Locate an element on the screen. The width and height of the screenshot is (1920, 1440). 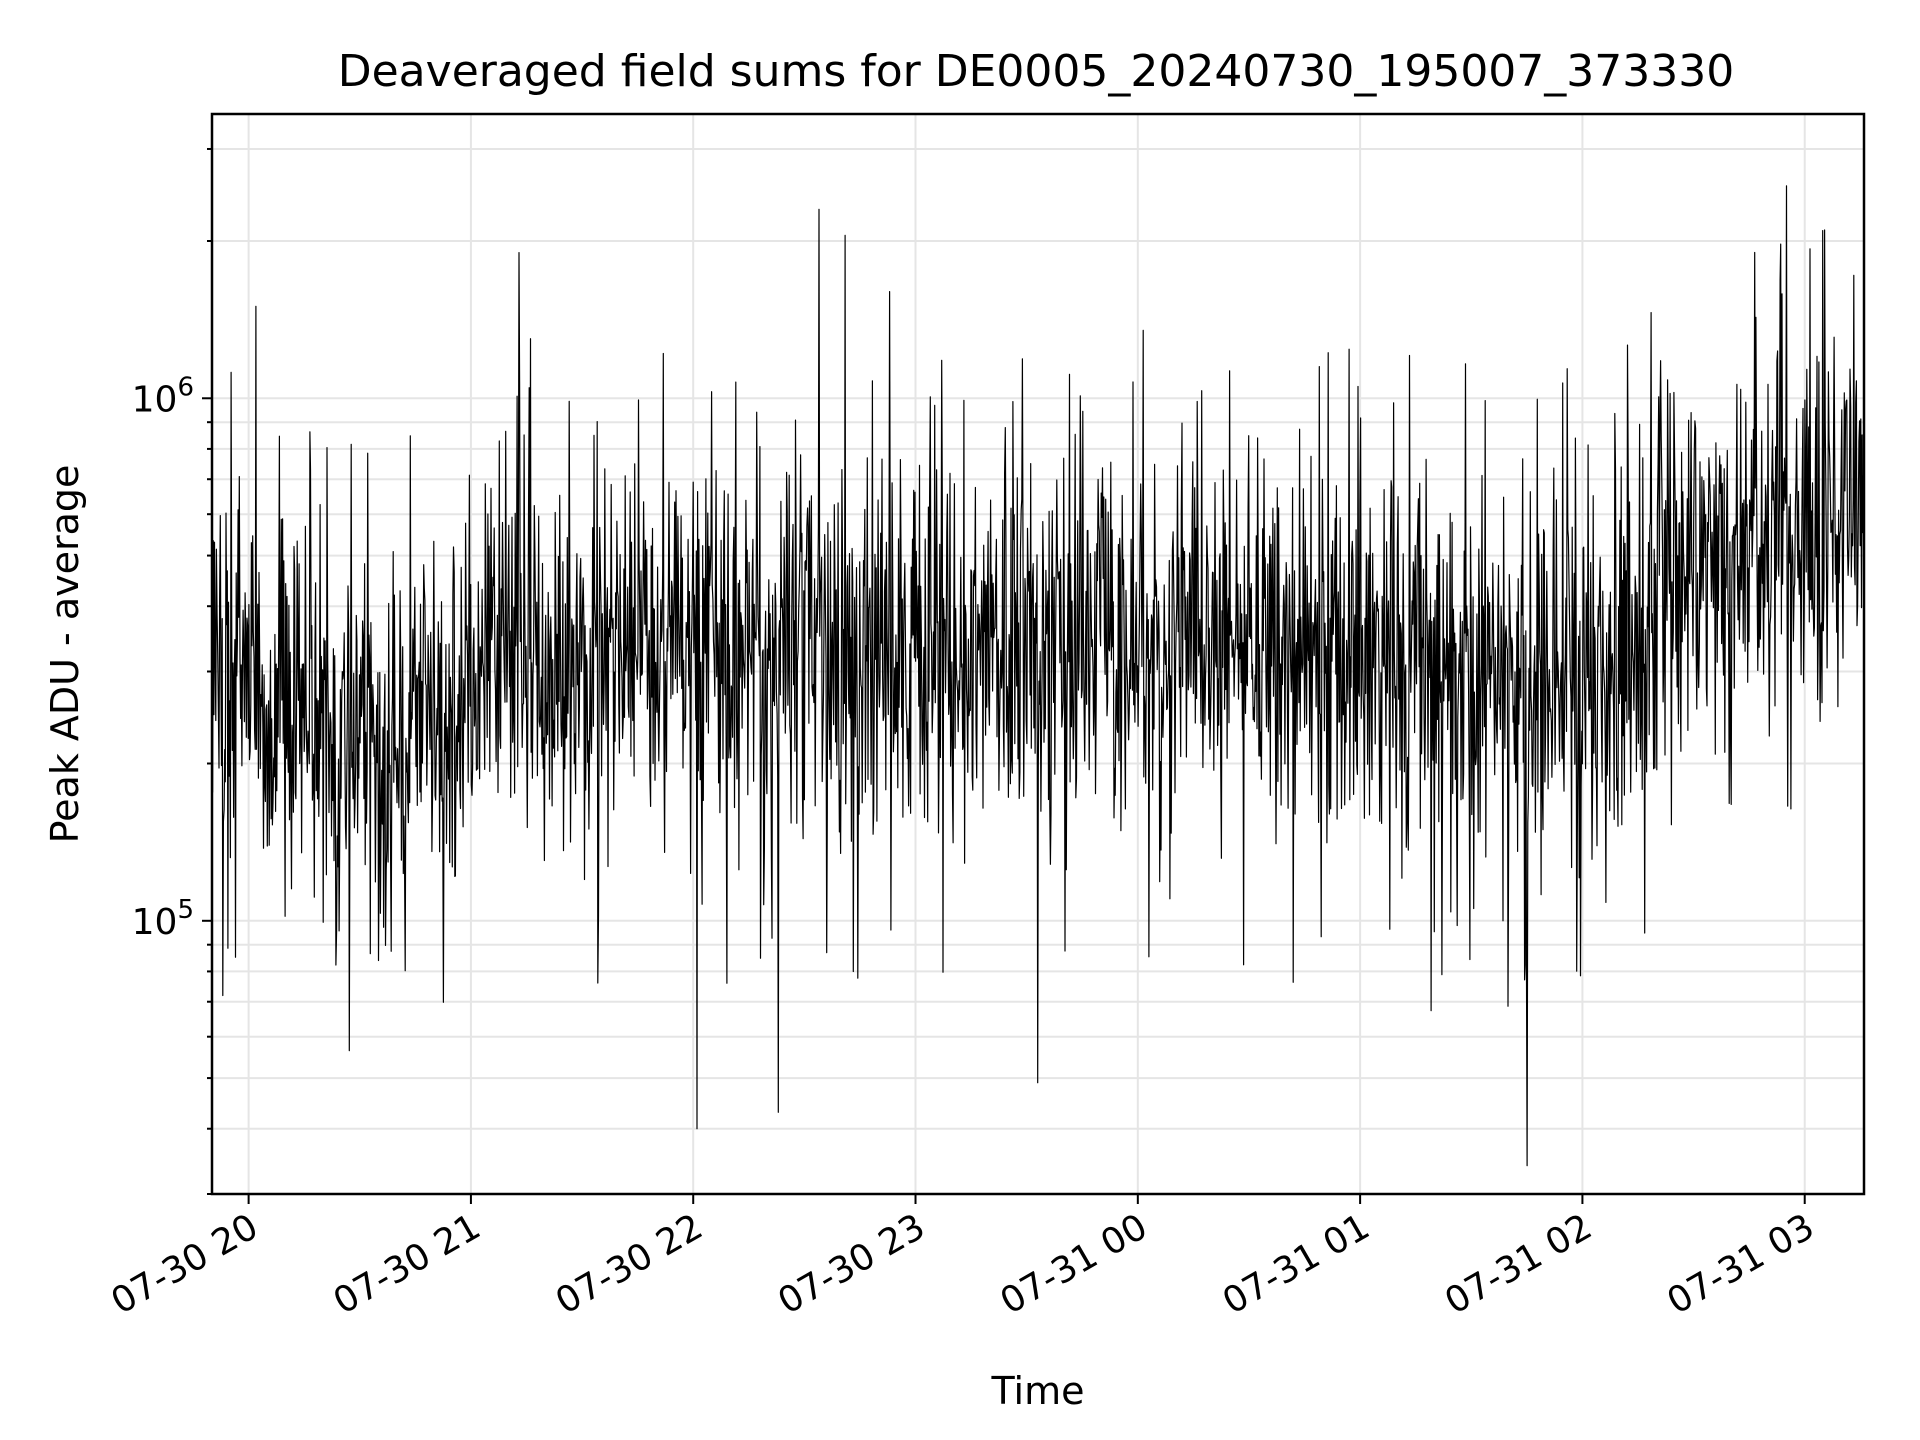
y-tick-label: 10⁵ is located at coordinates (163, 919).